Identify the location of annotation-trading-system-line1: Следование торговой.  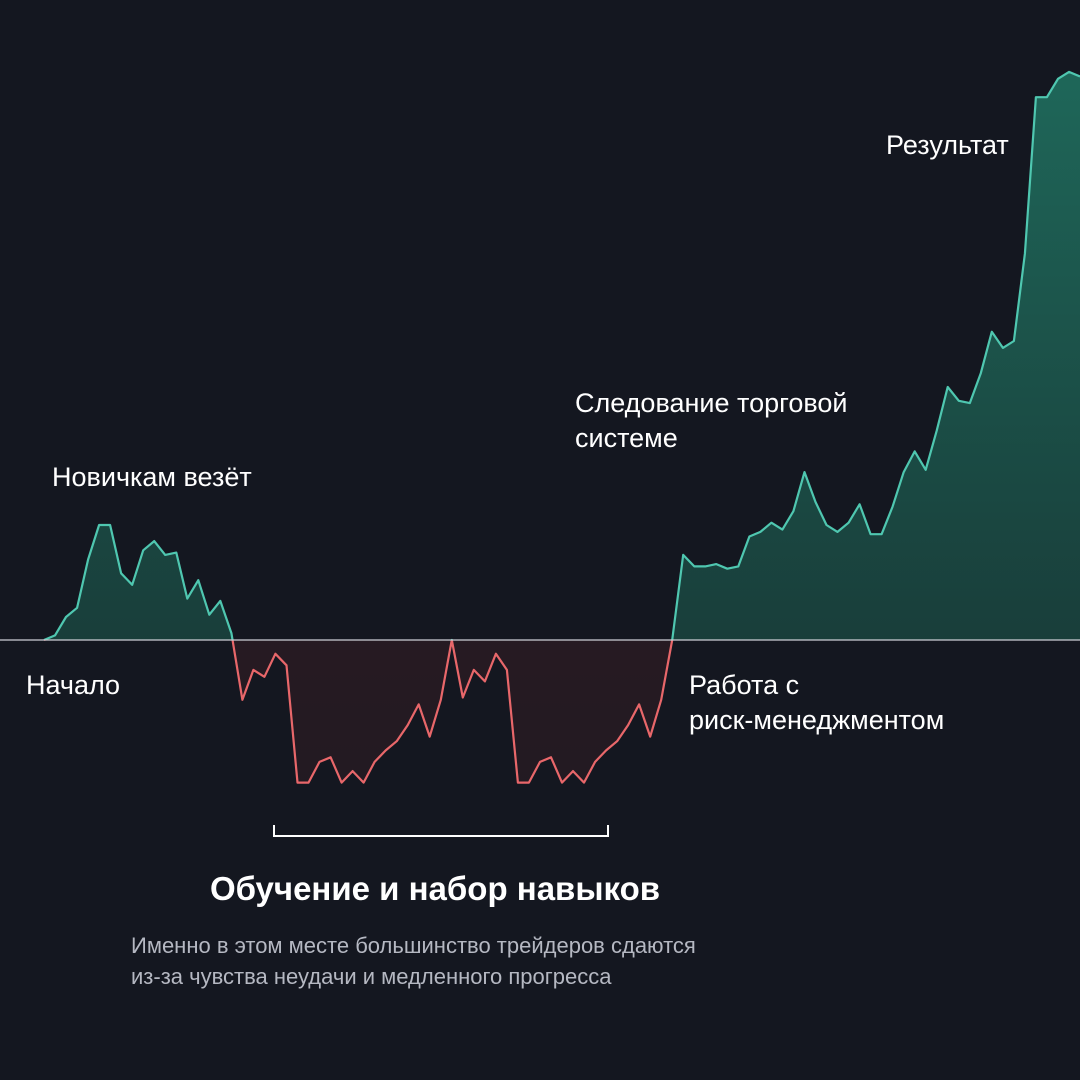
(711, 403).